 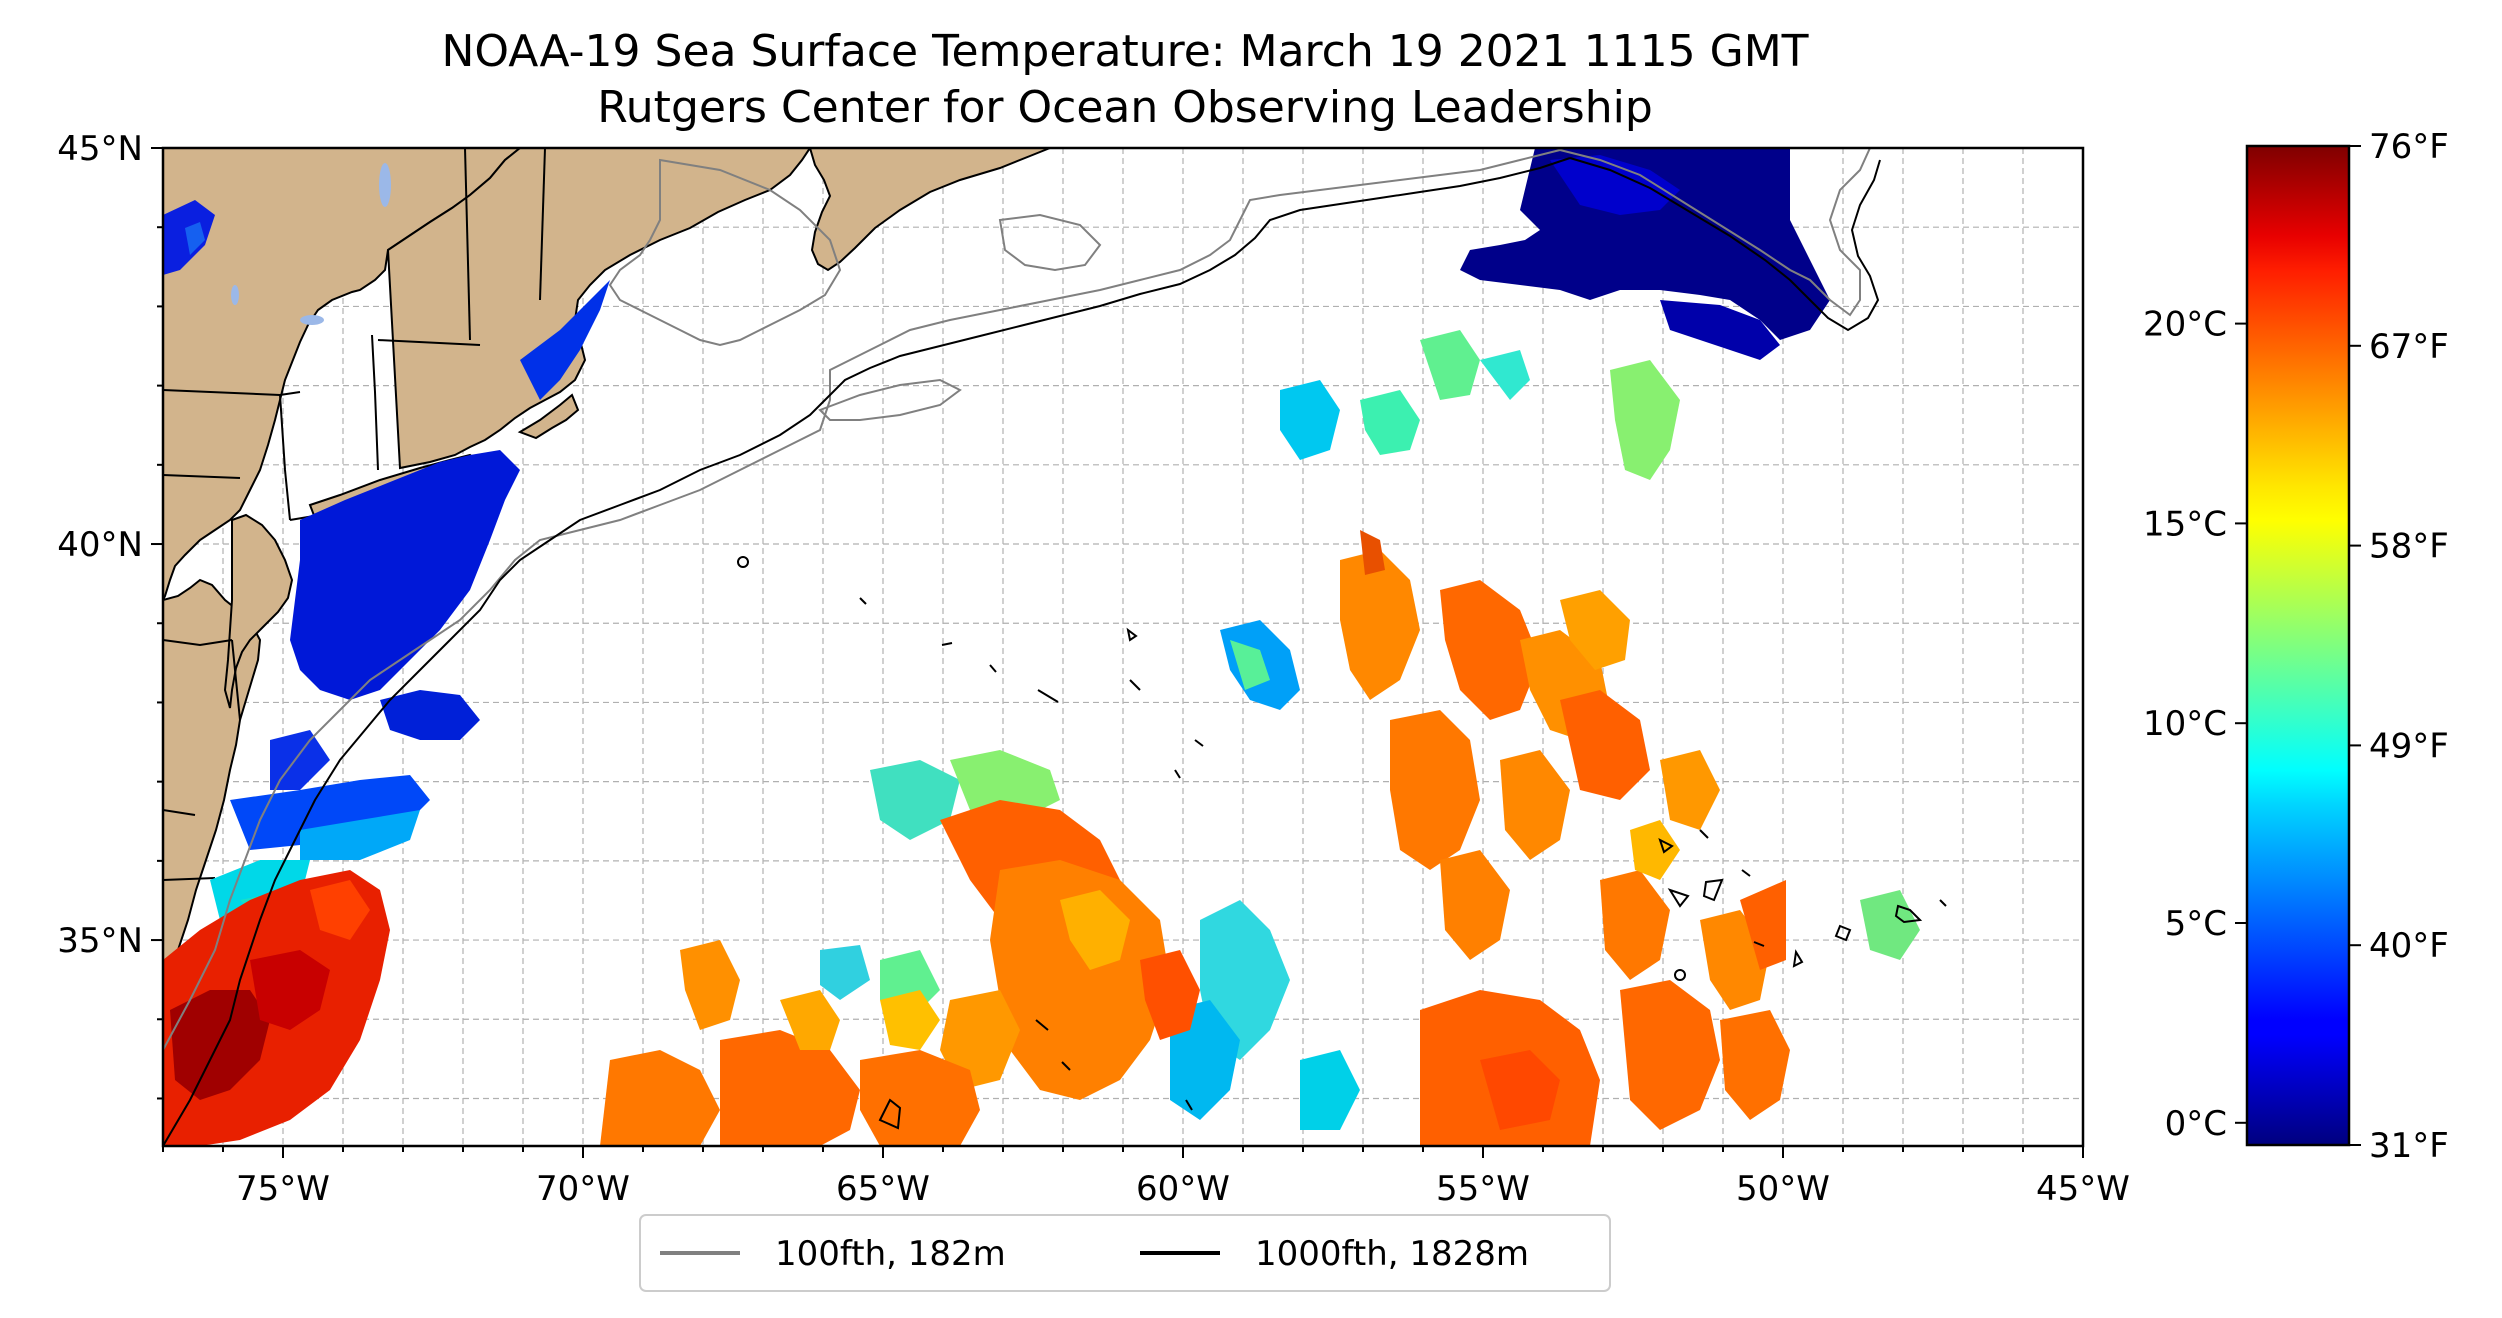 I want to click on land-cape-cod, so click(x=548, y=416).